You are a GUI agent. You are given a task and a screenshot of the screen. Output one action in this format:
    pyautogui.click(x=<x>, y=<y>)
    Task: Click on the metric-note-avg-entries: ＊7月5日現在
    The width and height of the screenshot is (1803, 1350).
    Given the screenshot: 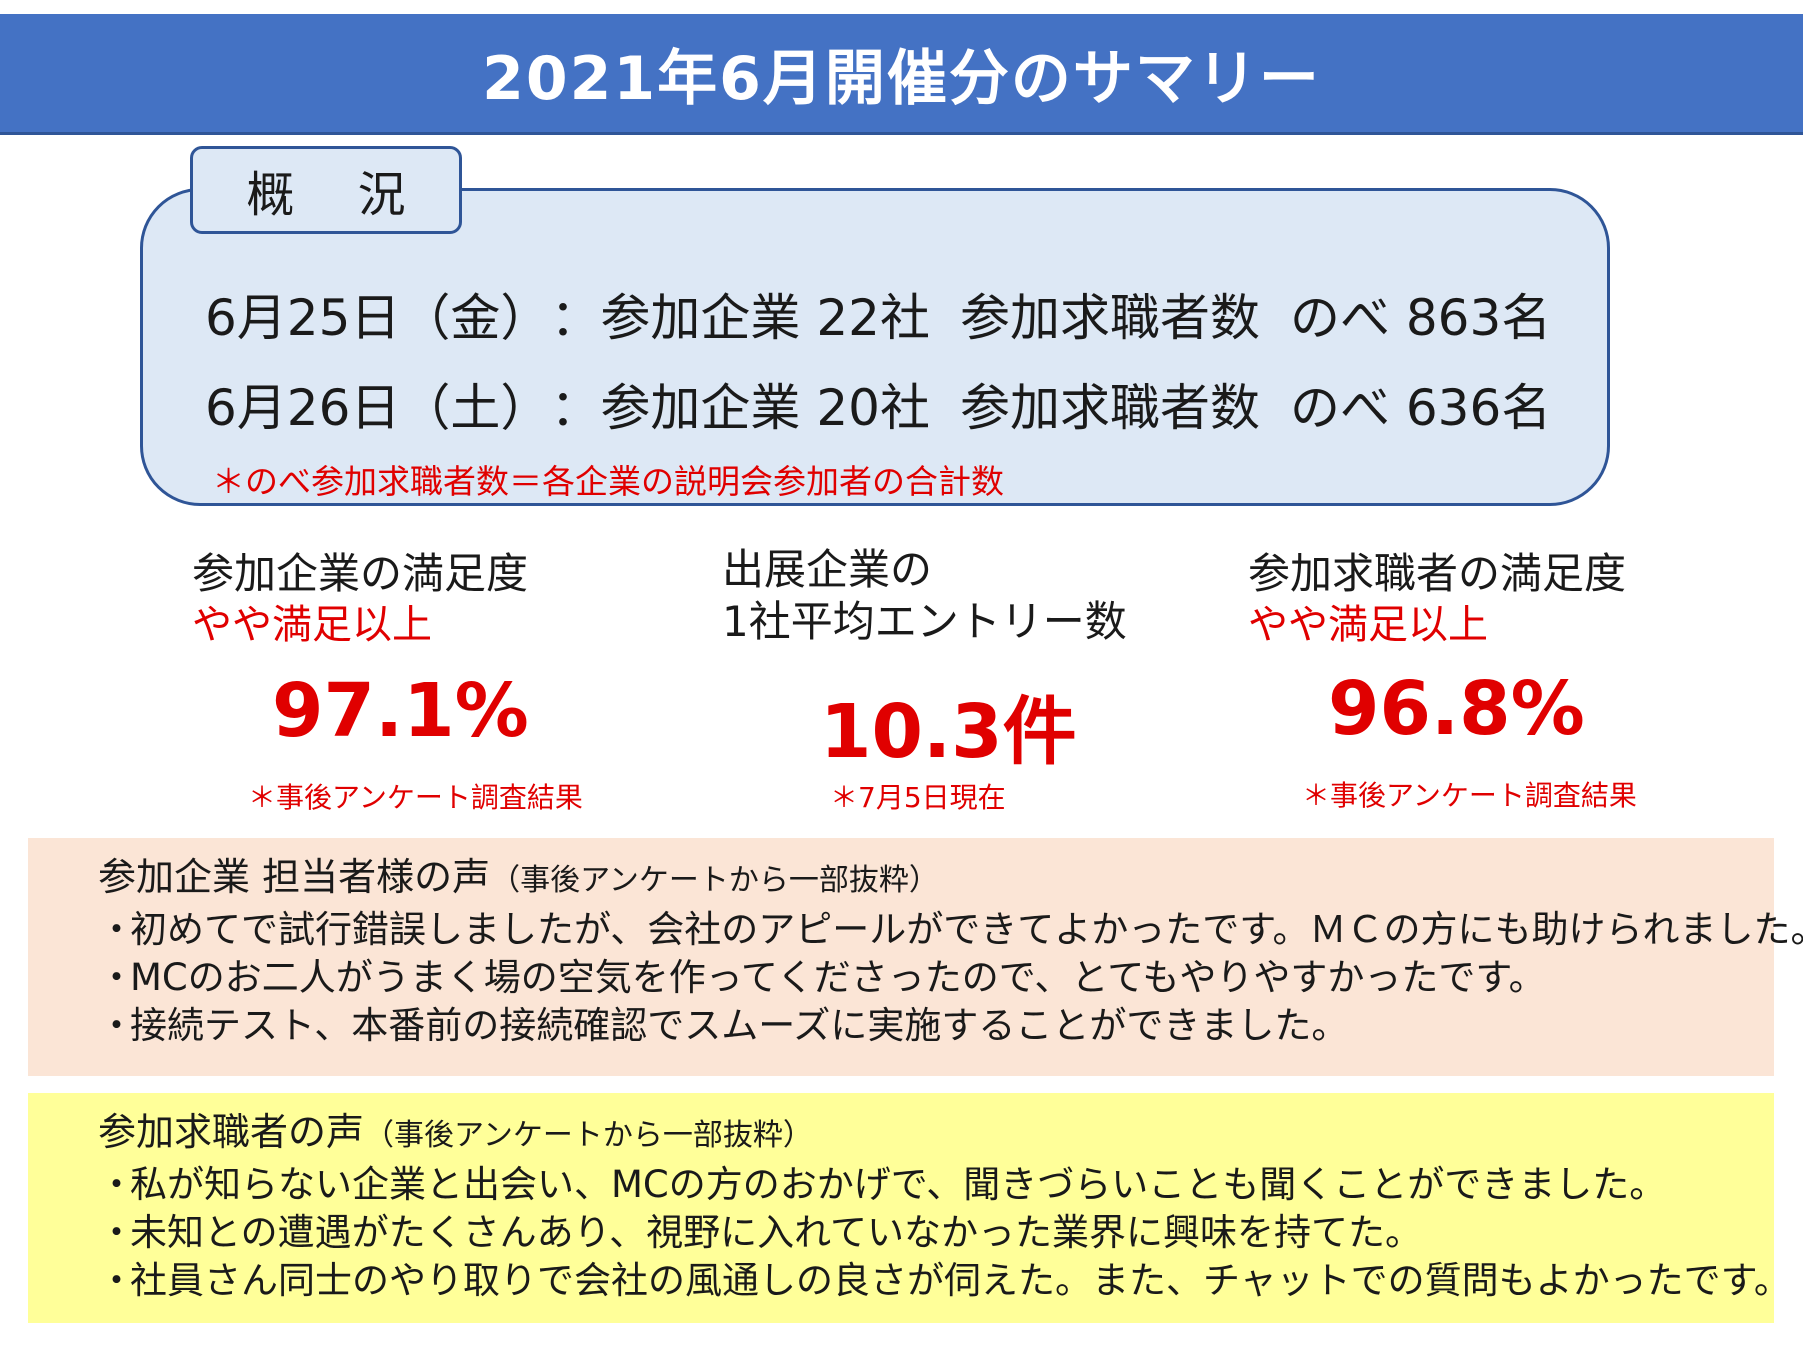 What is the action you would take?
    pyautogui.click(x=918, y=796)
    